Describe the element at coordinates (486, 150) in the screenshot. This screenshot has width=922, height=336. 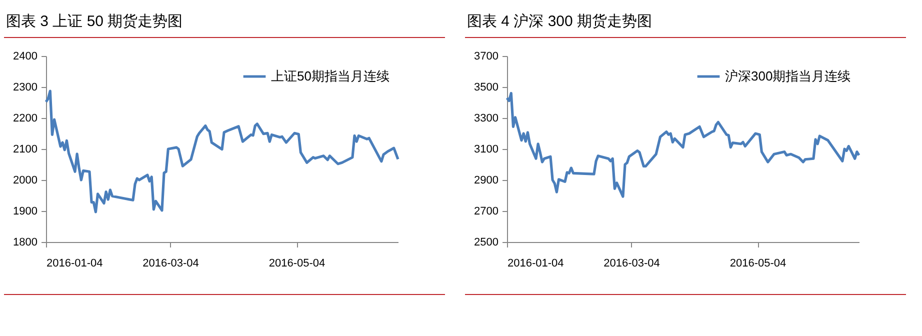
I see `y-tick-label: 3100` at that location.